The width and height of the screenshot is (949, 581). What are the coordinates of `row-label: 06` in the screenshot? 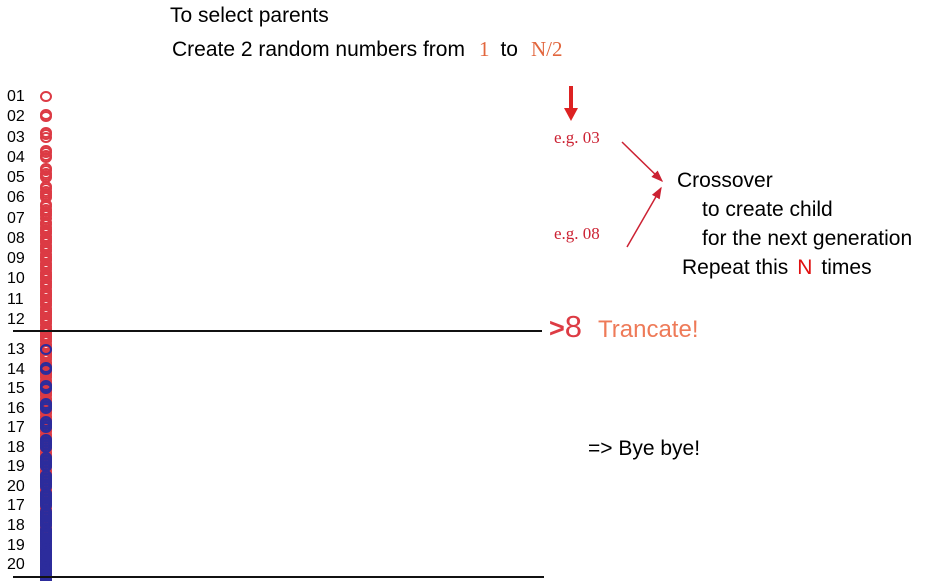 It's located at (16, 198).